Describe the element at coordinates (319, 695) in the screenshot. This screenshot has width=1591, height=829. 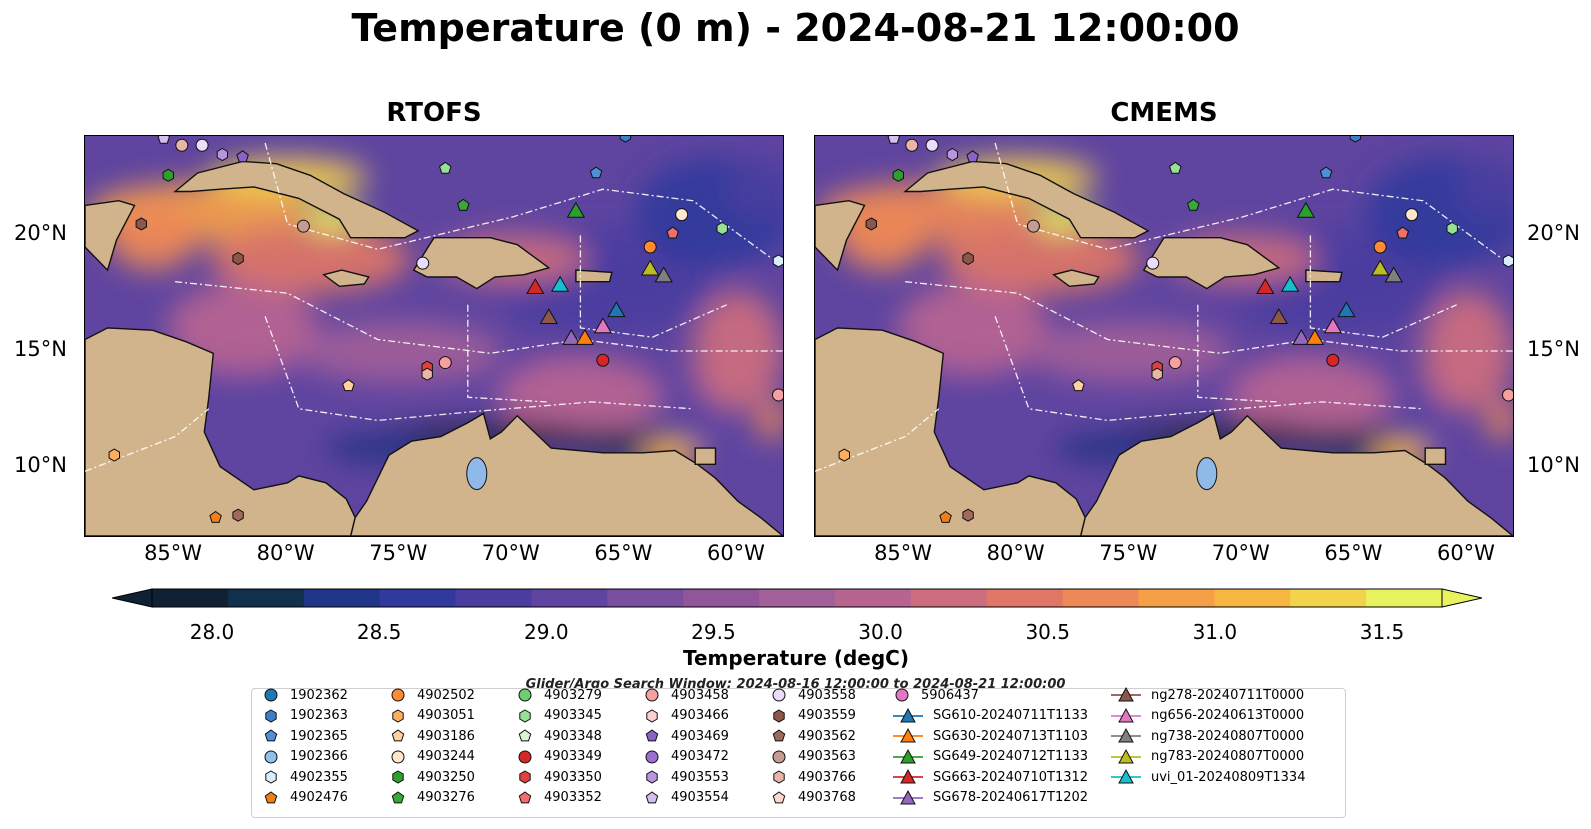
I see `legend-label: 1902362` at that location.